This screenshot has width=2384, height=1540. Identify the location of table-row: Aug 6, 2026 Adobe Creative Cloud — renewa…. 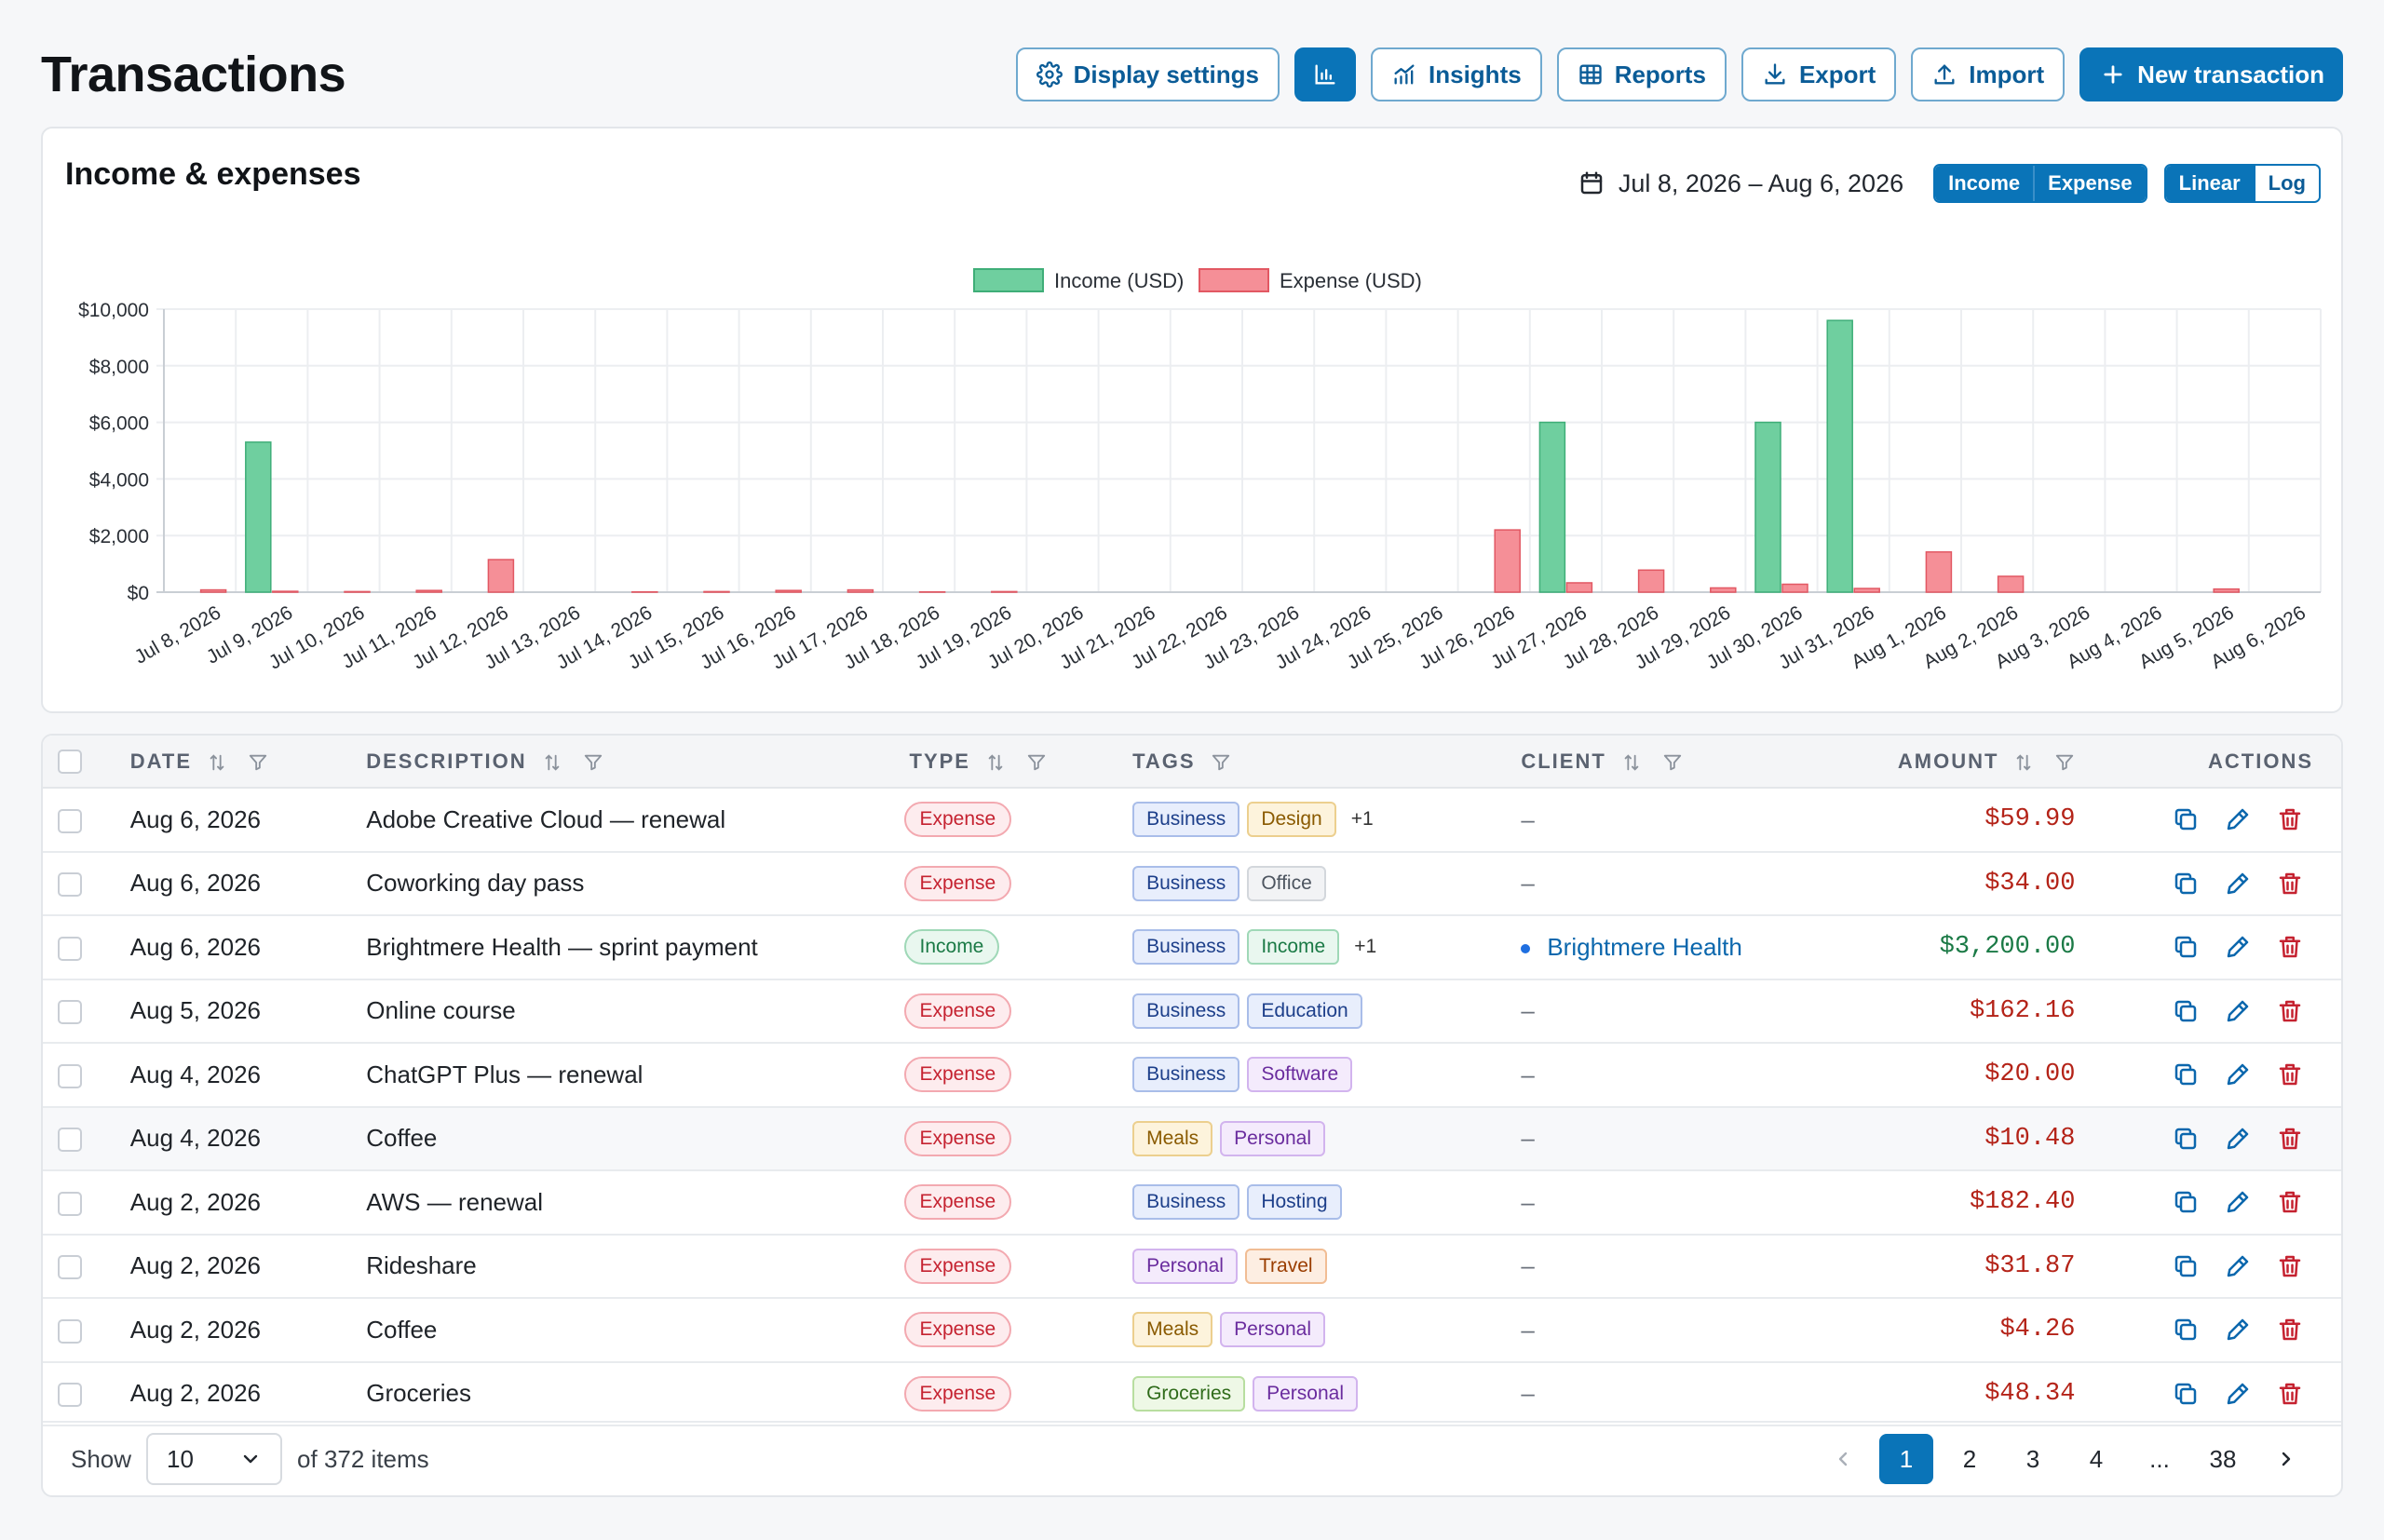
(1192, 820).